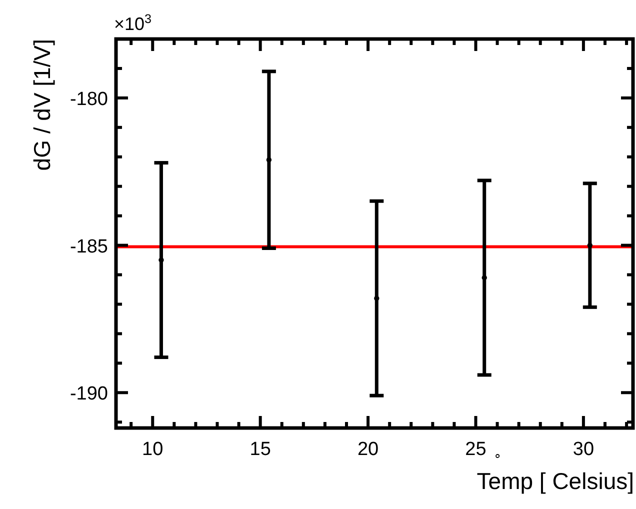 This screenshot has height=509, width=636. Describe the element at coordinates (260, 449) in the screenshot. I see `x-tick-label: 15` at that location.